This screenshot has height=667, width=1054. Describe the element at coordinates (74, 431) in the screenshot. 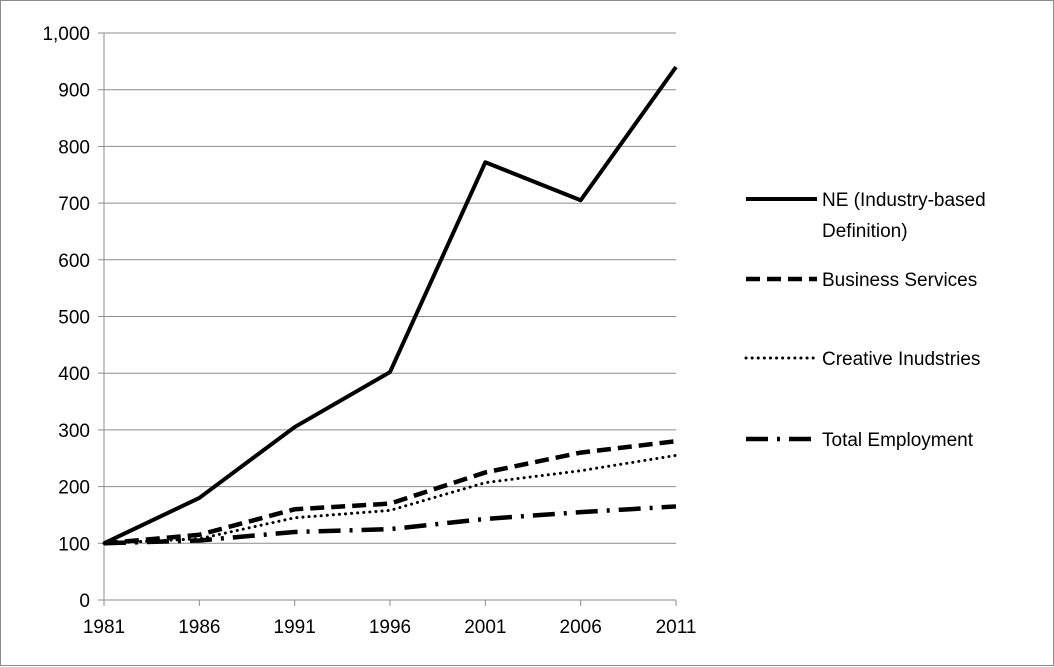

I see `y-tick-label: 300` at that location.